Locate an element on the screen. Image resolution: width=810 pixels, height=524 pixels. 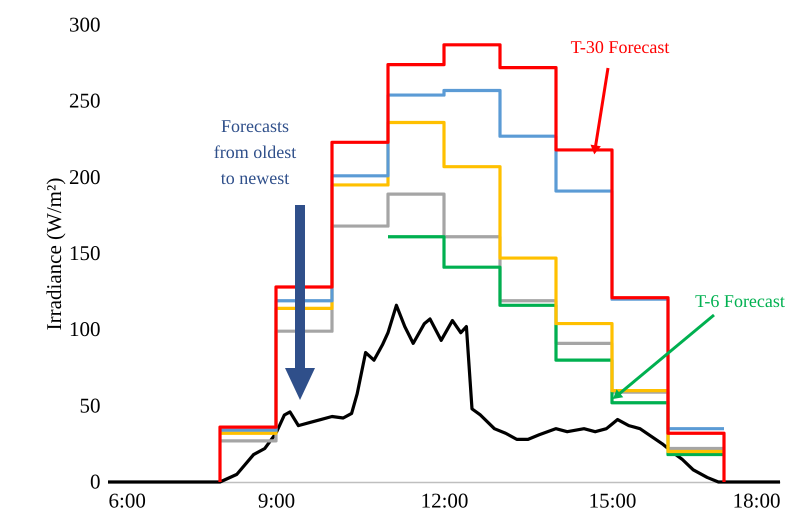
y-tick-label: 100 is located at coordinates (84, 329).